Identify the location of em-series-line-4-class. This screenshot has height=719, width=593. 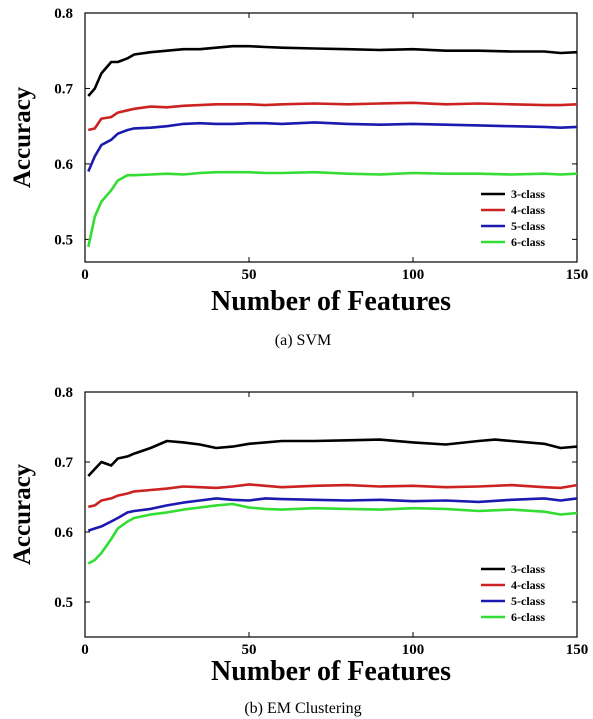
(333, 496).